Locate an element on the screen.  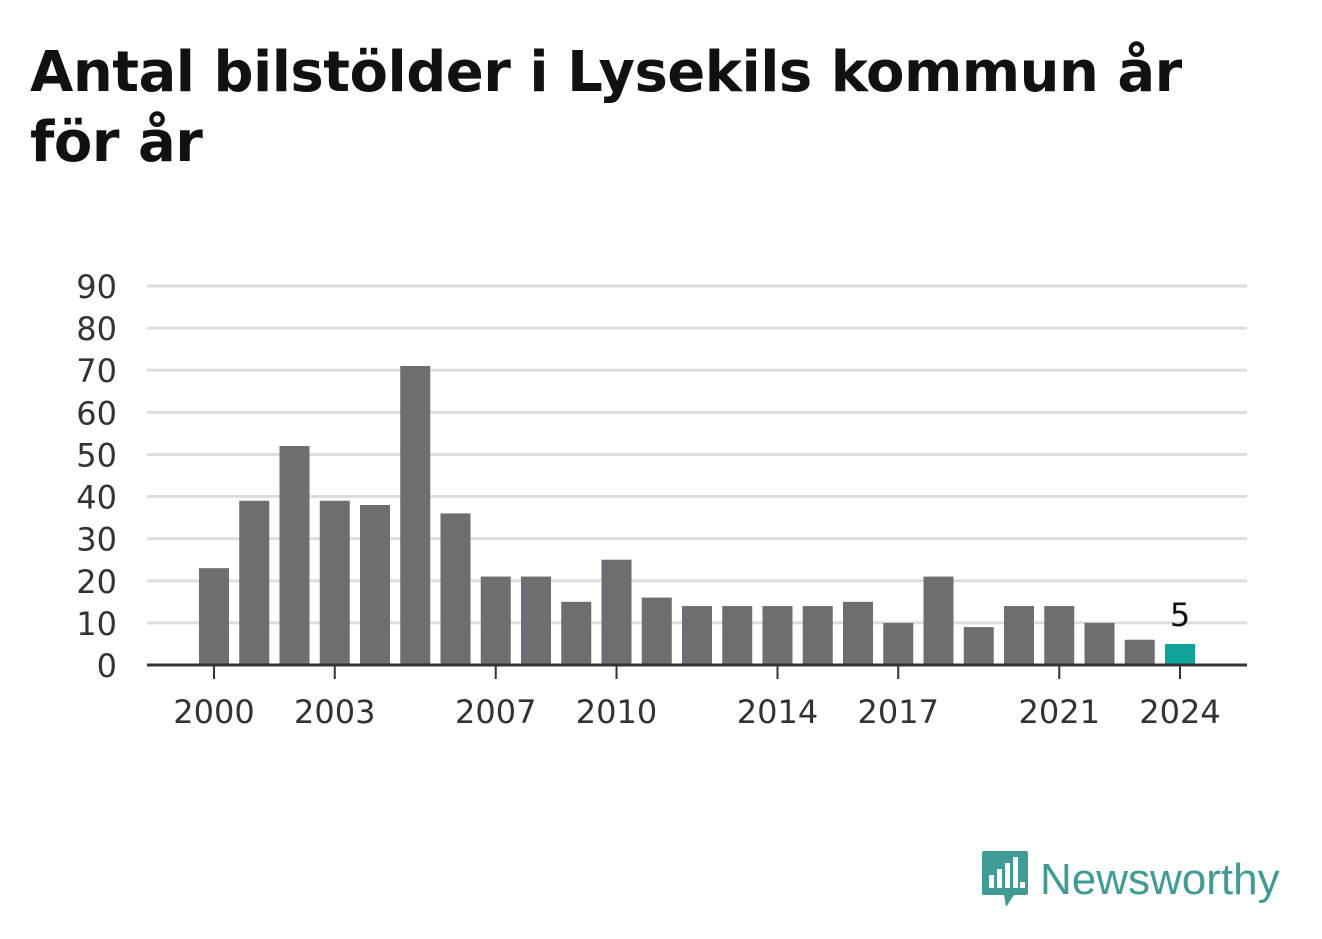
x-tick-label: 2003 is located at coordinates (334, 712).